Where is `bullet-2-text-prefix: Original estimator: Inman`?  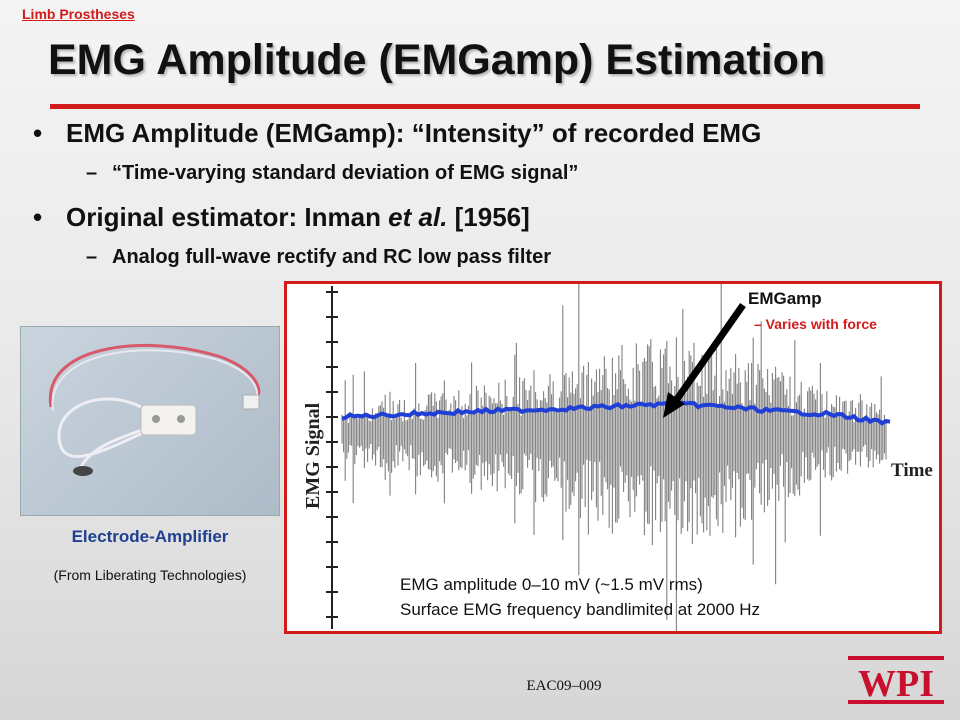 bullet-2-text-prefix: Original estimator: Inman is located at coordinates (227, 217).